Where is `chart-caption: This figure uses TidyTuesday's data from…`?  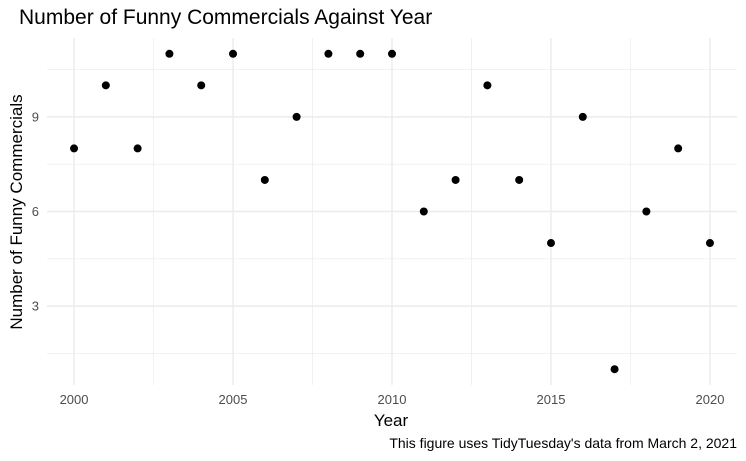
chart-caption: This figure uses TidyTuesday's data from… is located at coordinates (563, 443).